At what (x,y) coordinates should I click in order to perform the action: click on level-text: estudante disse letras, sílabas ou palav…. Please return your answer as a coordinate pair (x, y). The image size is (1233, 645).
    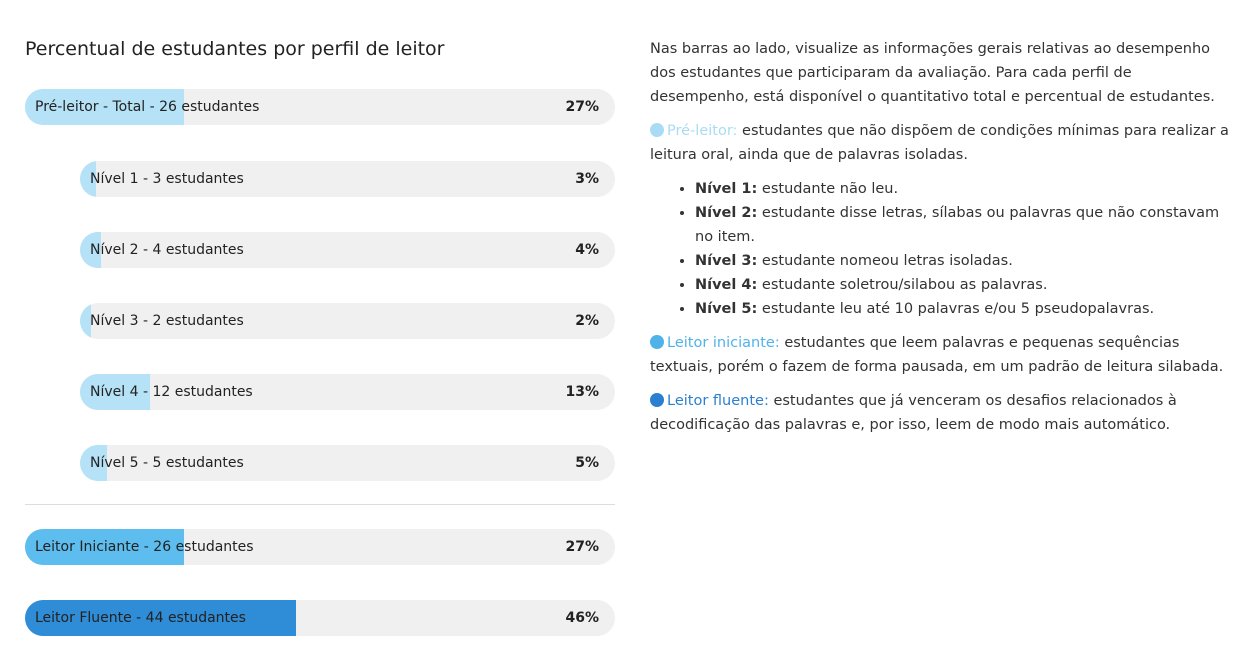
    Looking at the image, I should click on (957, 225).